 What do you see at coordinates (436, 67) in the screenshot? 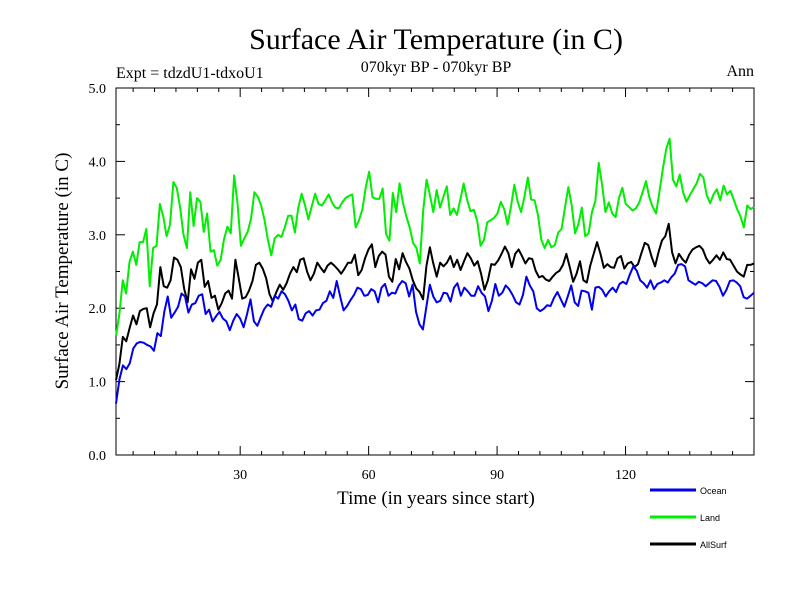
I see `chart-subtitle: 070kyr BP - 070kyr BP` at bounding box center [436, 67].